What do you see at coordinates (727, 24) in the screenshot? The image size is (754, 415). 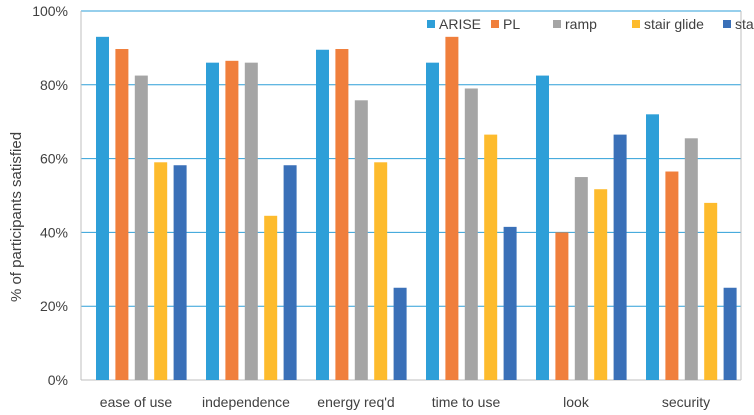 I see `legend-swatch-stairs` at bounding box center [727, 24].